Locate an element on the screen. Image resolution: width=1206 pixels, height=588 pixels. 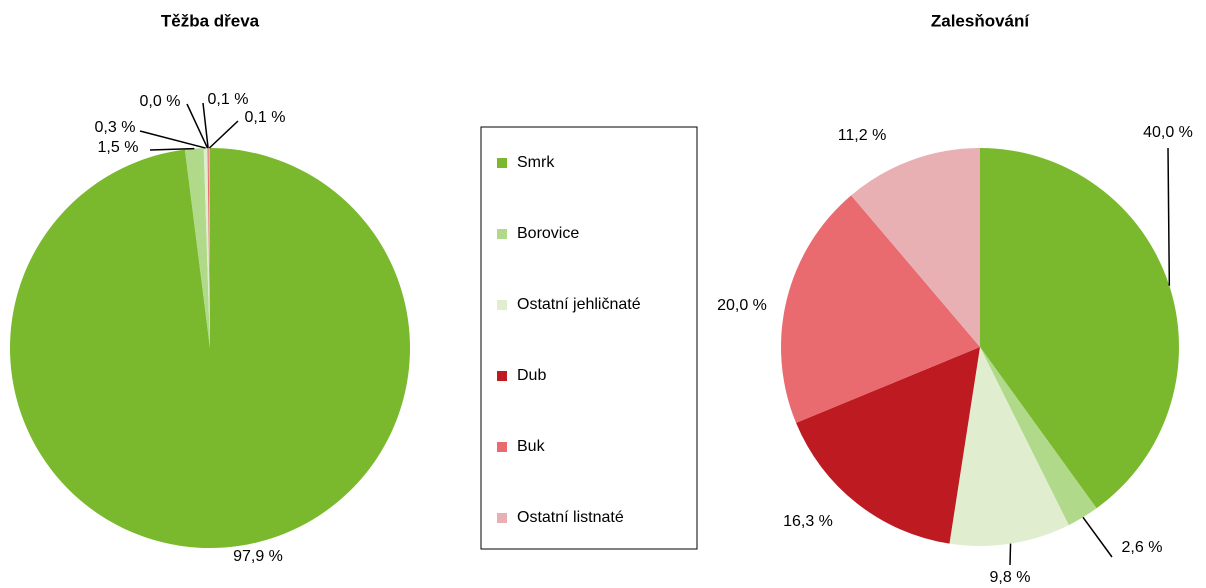
data-label: 11,2 % is located at coordinates (862, 135).